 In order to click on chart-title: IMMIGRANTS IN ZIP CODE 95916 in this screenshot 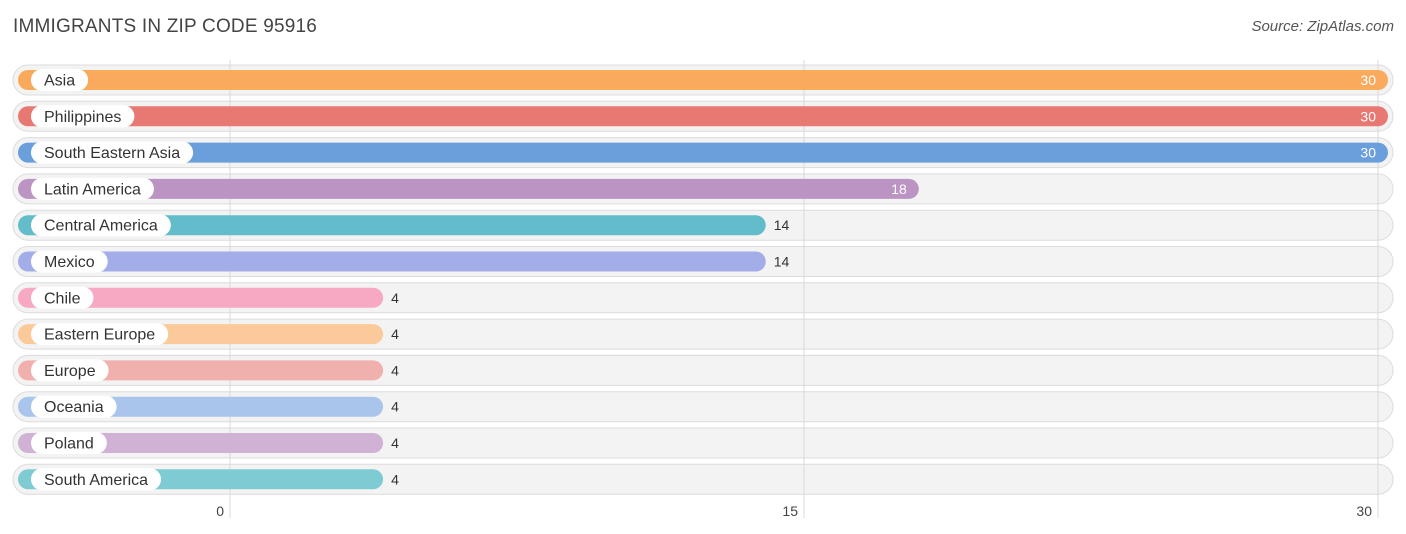, I will do `click(165, 26)`.